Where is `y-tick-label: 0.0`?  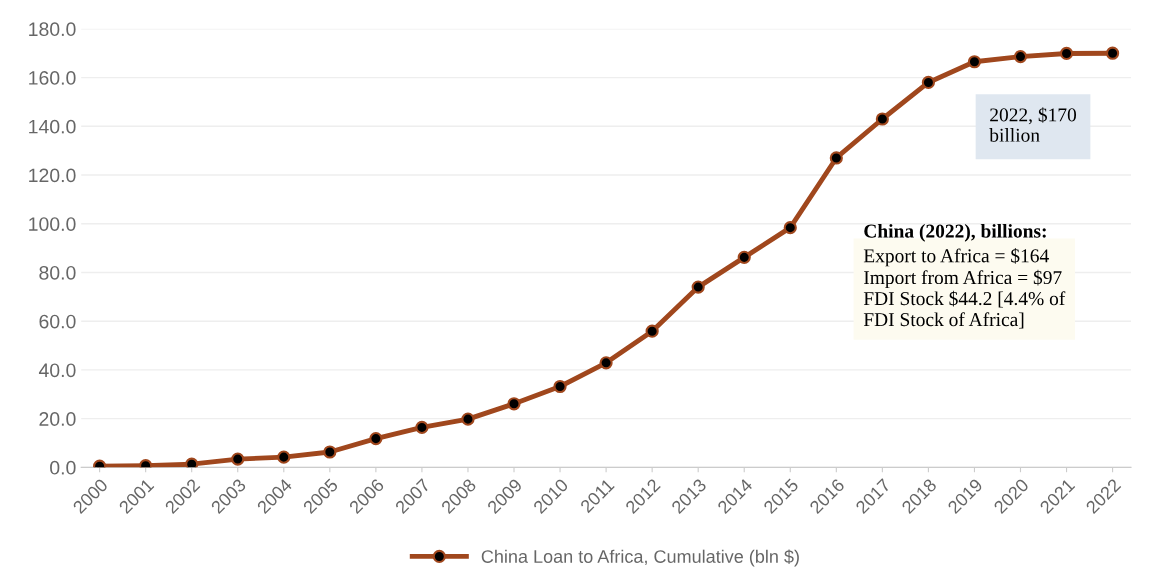 y-tick-label: 0.0 is located at coordinates (63, 467).